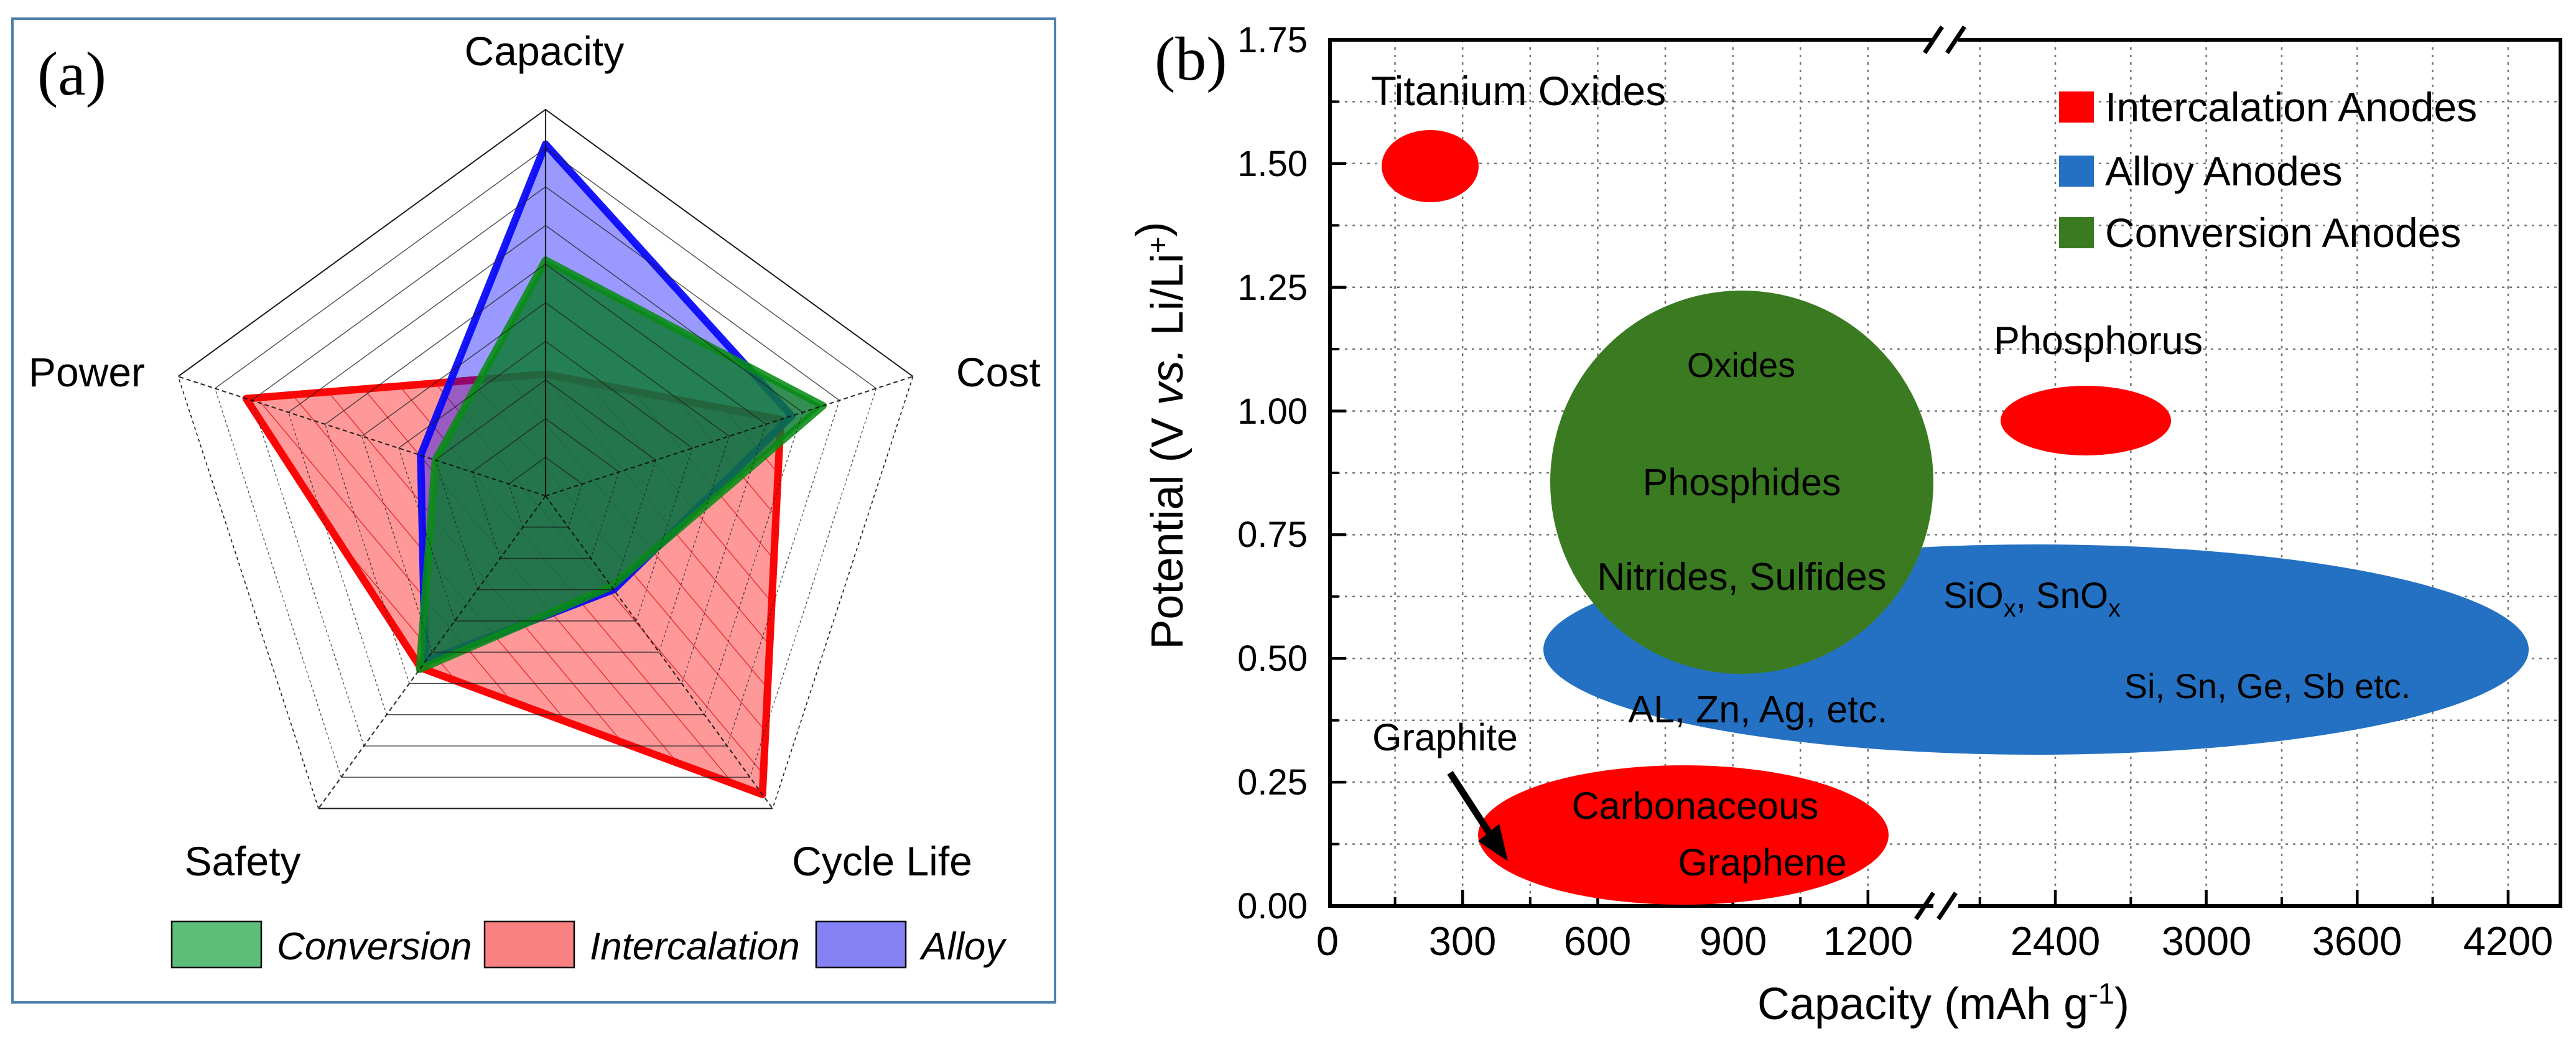 This screenshot has height=1054, width=2576. What do you see at coordinates (1272, 40) in the screenshot?
I see `svg-text: 1.75` at bounding box center [1272, 40].